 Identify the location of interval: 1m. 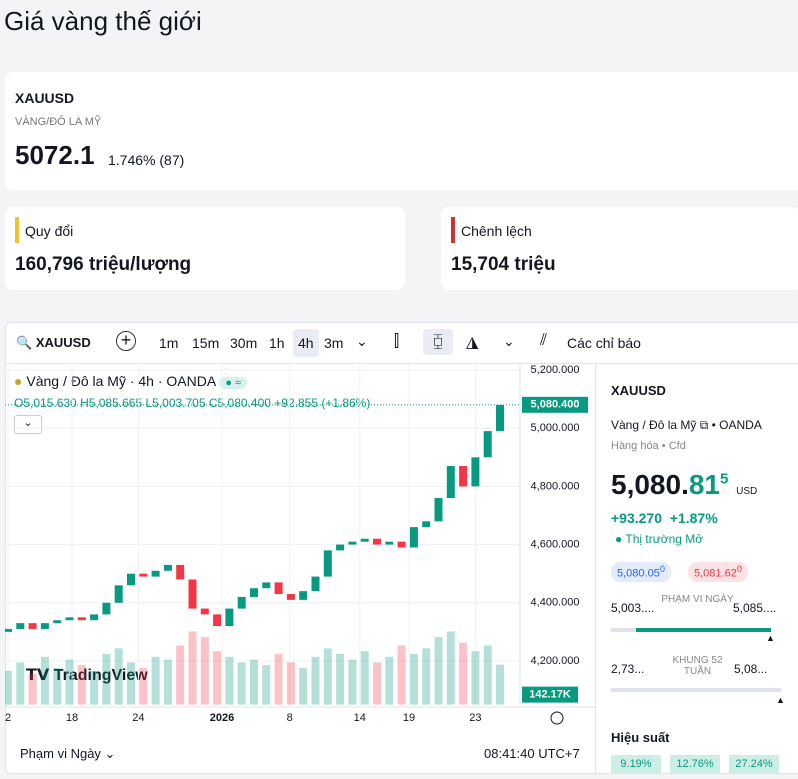
(169, 343).